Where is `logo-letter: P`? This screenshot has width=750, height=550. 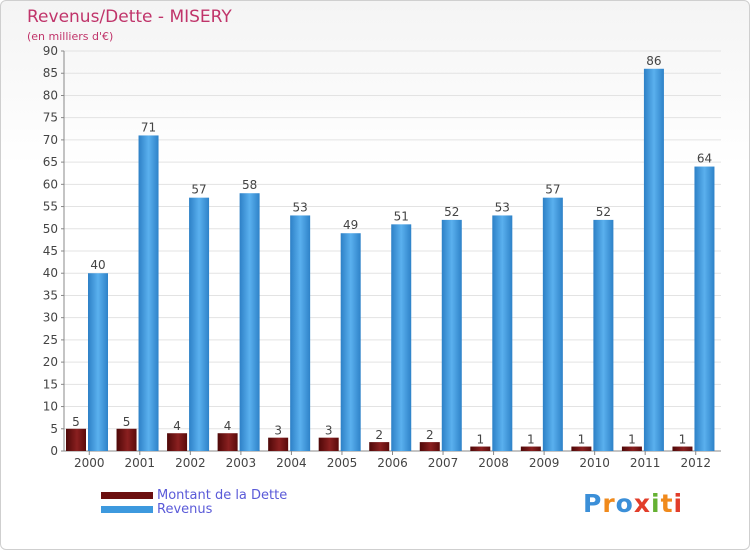 logo-letter: P is located at coordinates (593, 503).